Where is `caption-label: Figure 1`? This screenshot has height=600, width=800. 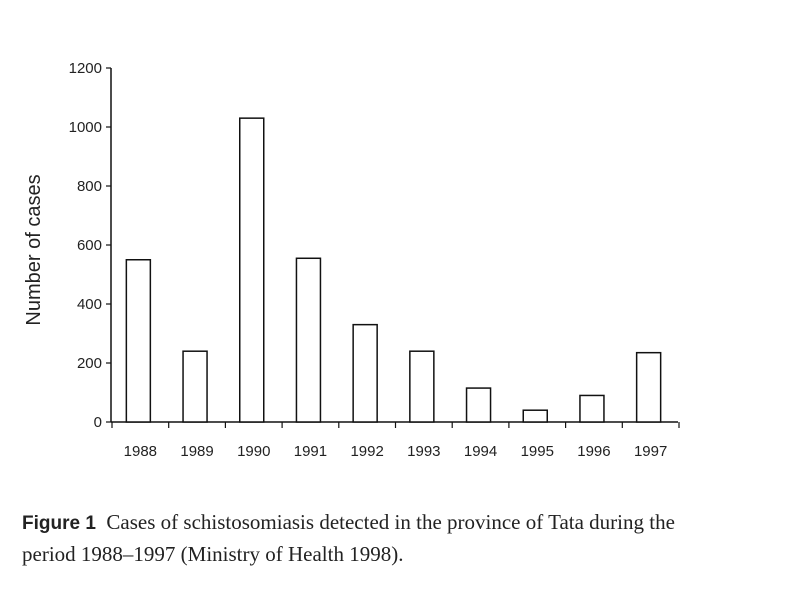
caption-label: Figure 1 is located at coordinates (59, 523).